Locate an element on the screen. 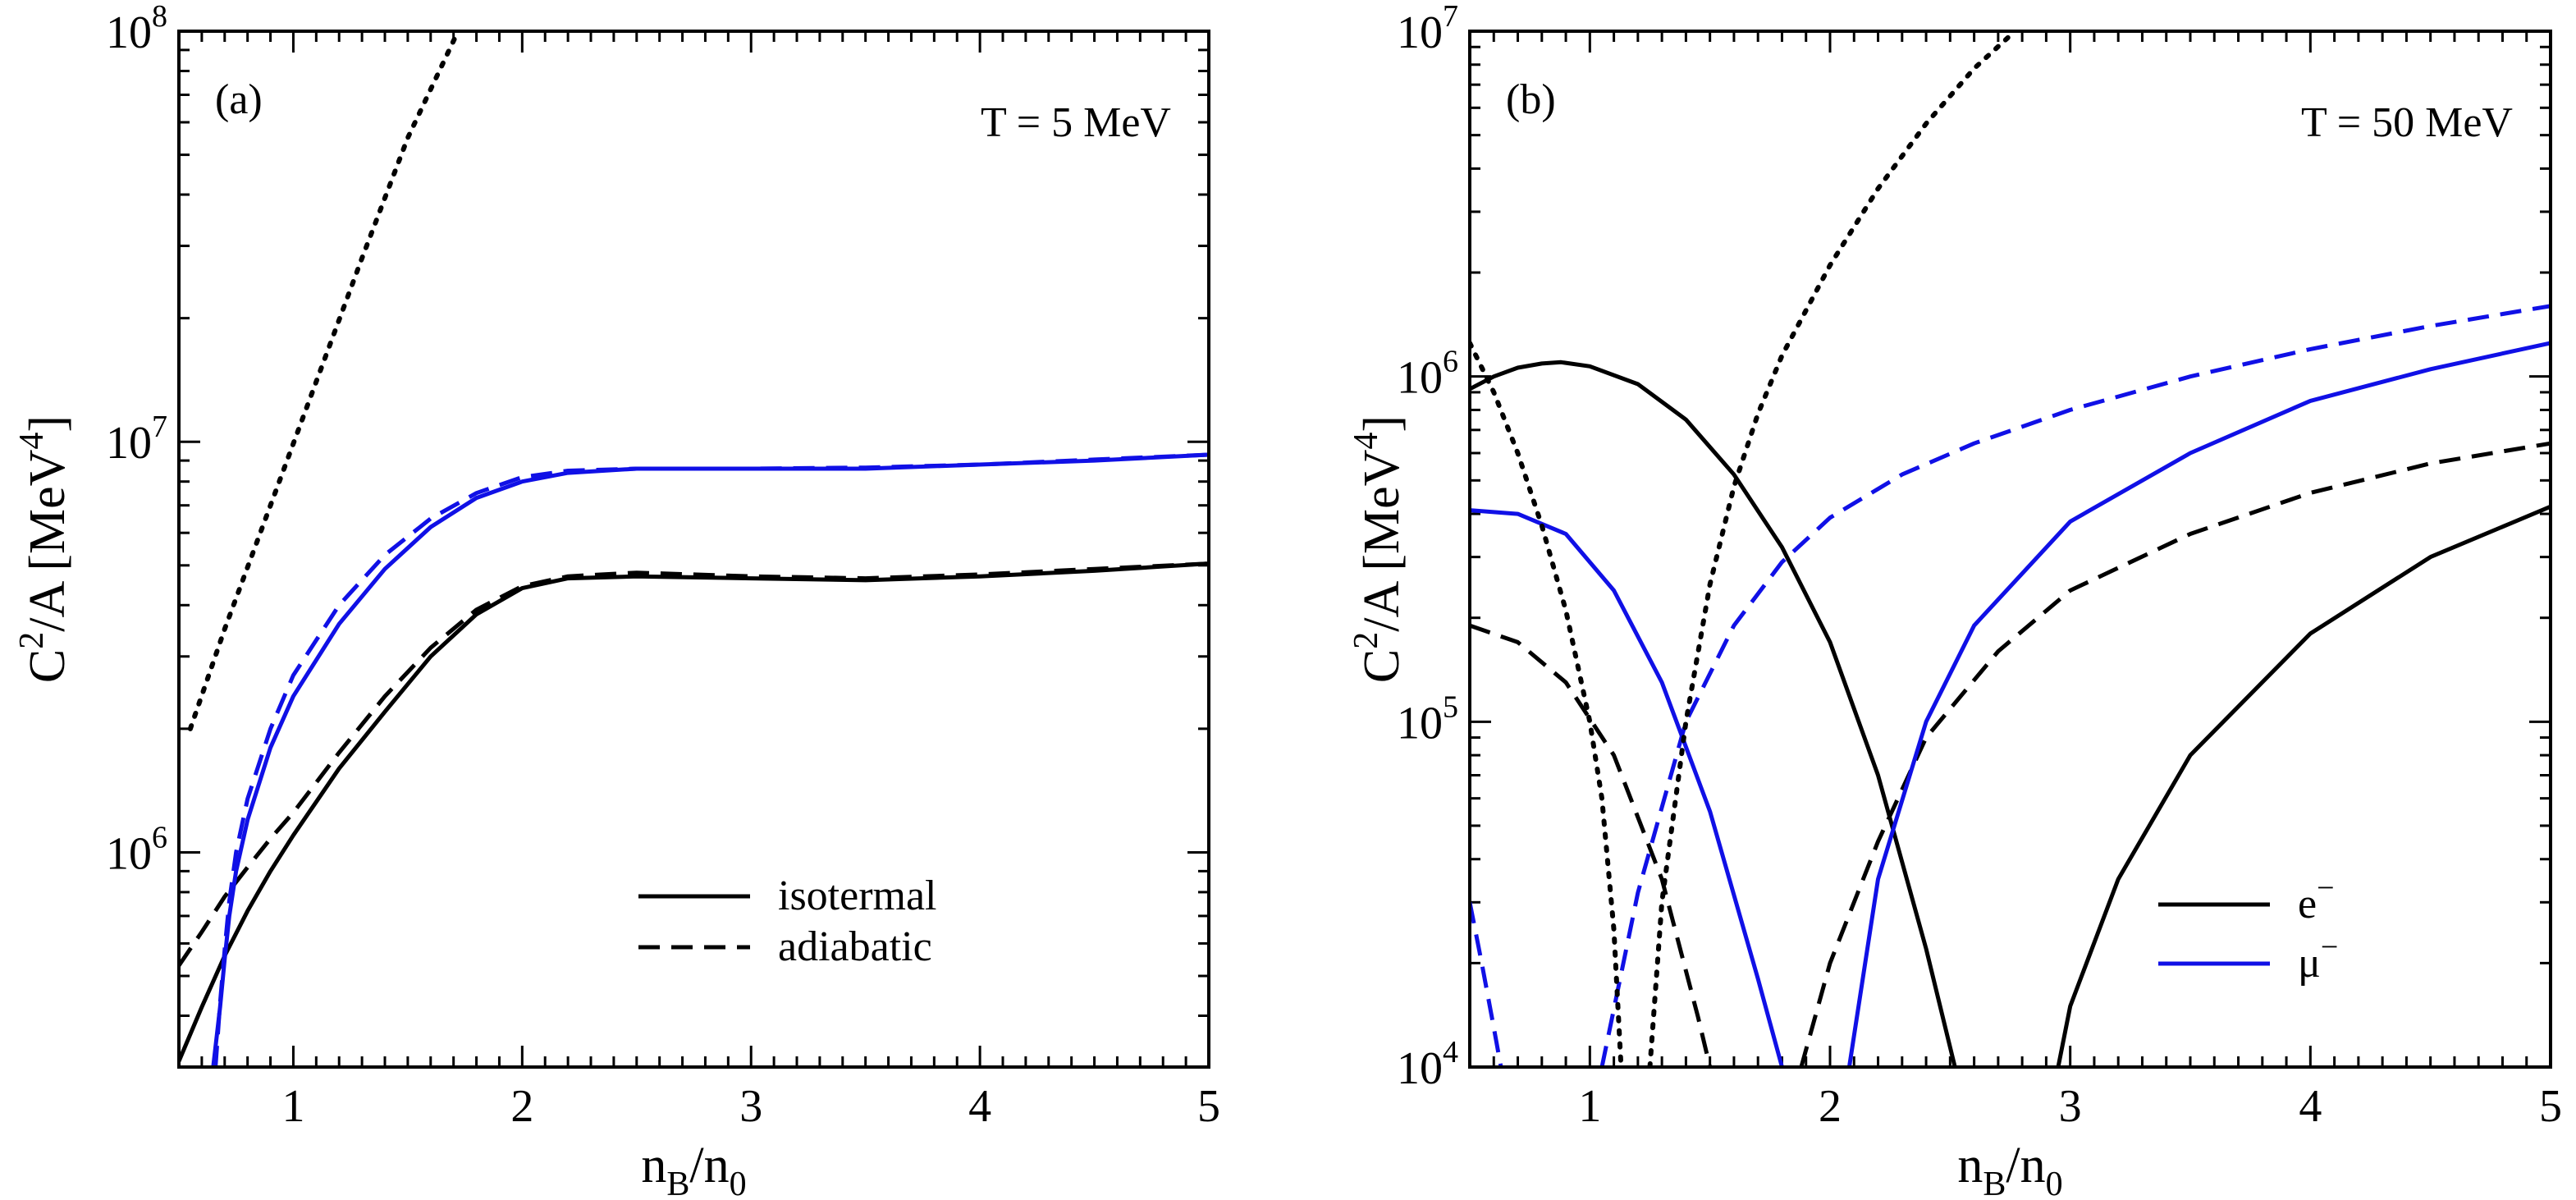 Image resolution: width=2576 pixels, height=1200 pixels. temperature-annotation: T = 5 MeV is located at coordinates (1076, 122).